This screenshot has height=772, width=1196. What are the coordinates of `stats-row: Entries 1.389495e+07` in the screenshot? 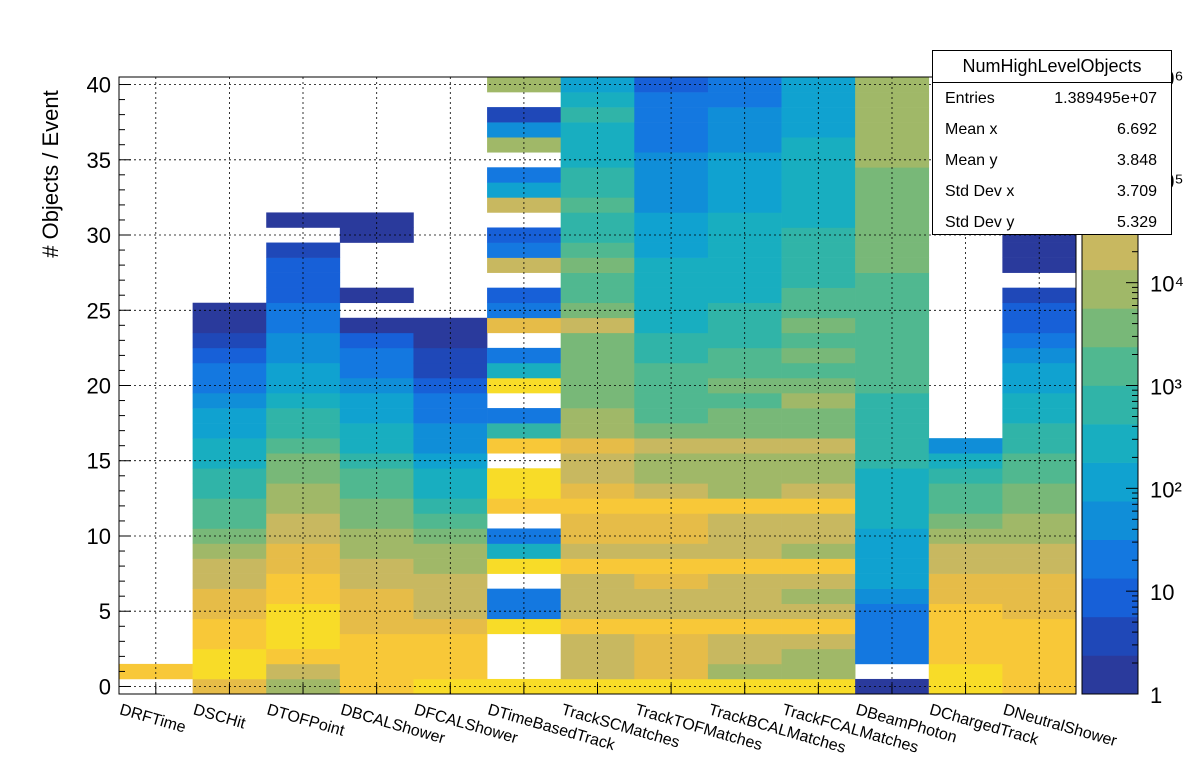 It's located at (1052, 98).